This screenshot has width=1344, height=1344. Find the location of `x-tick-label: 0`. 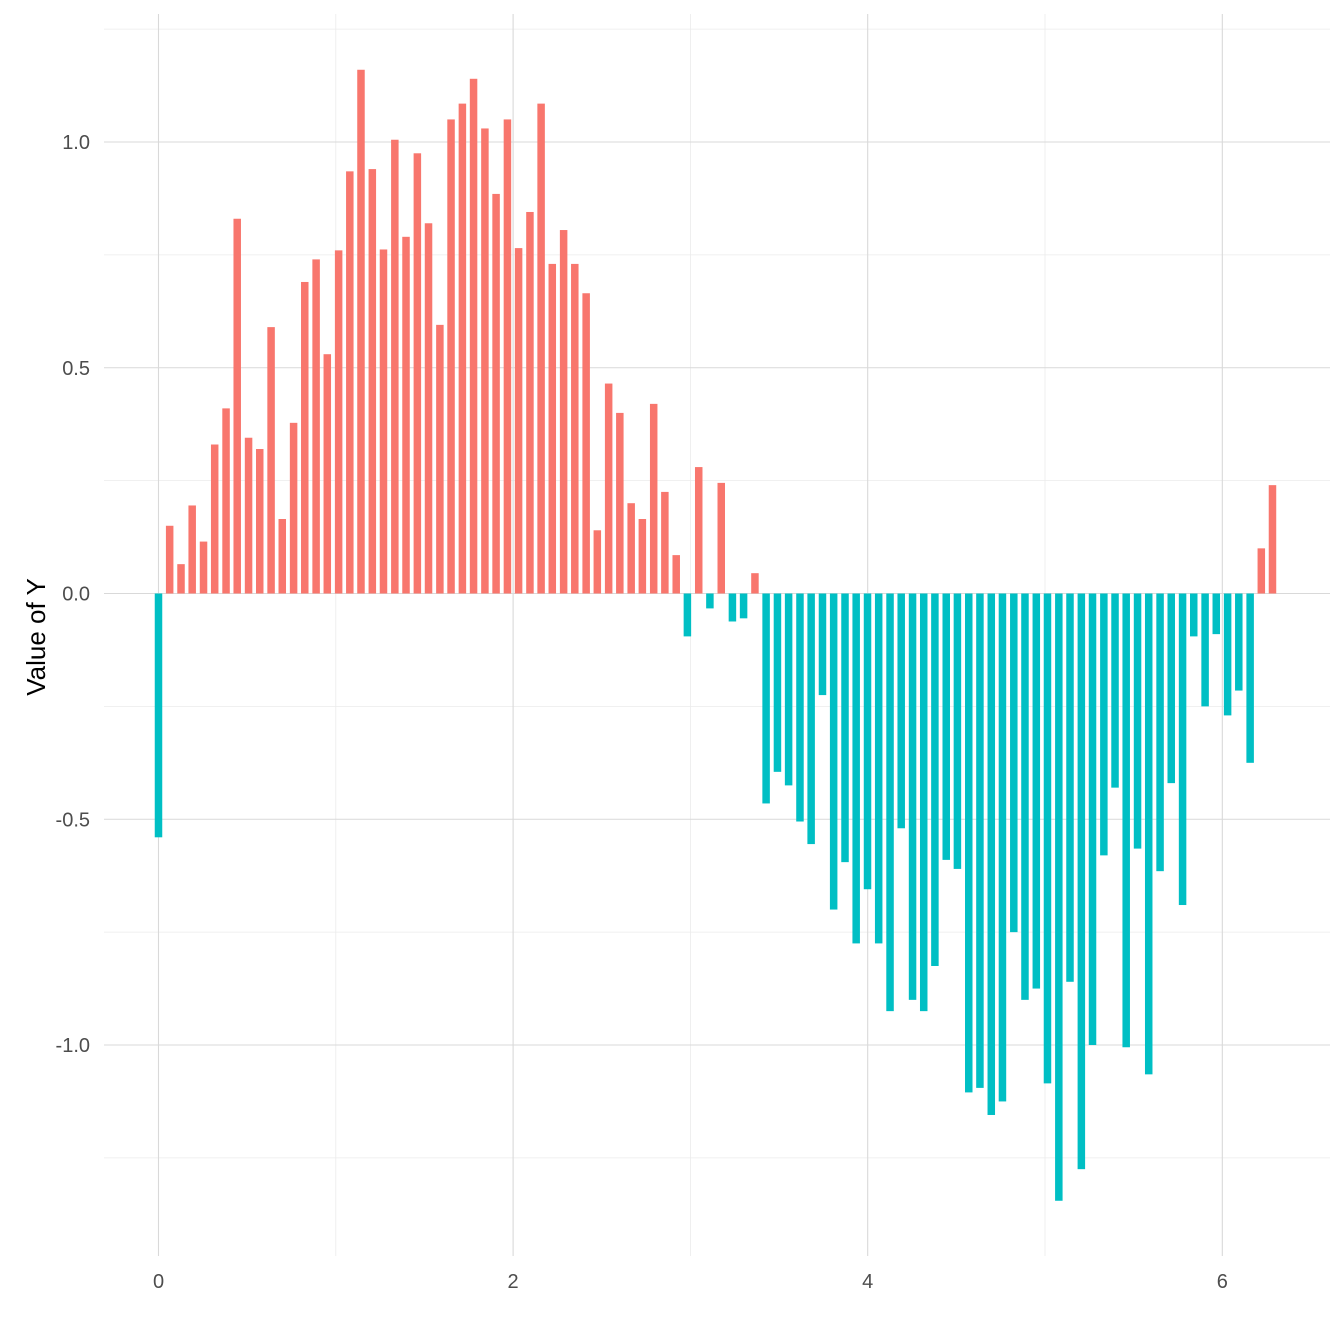

x-tick-label: 0 is located at coordinates (158, 1282).